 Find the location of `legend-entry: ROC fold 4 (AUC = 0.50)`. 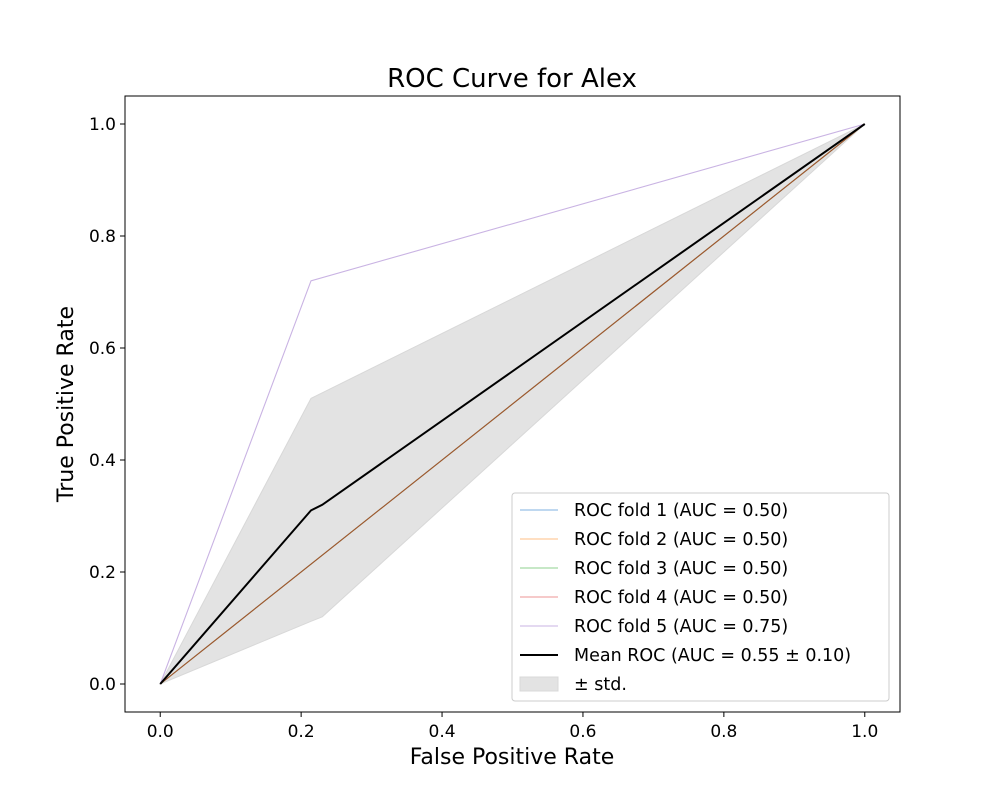

legend-entry: ROC fold 4 (AUC = 0.50) is located at coordinates (681, 598).